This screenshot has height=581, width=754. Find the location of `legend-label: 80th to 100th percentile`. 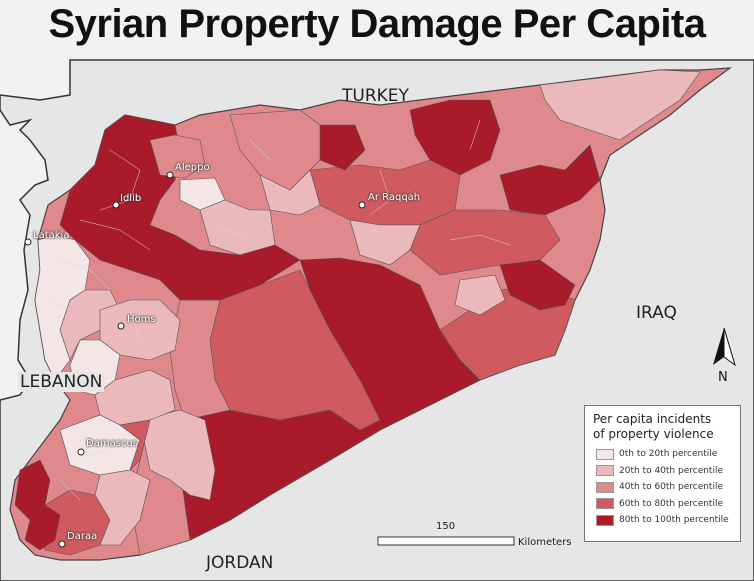

legend-label: 80th to 100th percentile is located at coordinates (674, 520).